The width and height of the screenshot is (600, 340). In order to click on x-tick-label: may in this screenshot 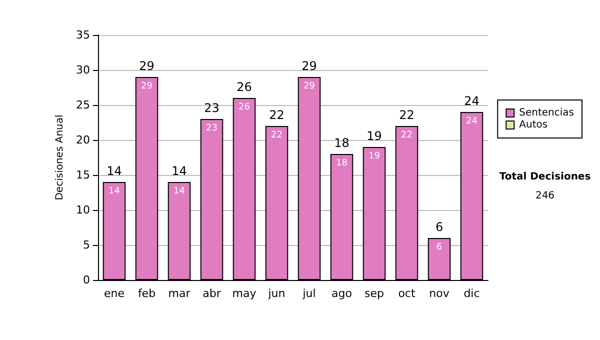, I will do `click(244, 293)`.